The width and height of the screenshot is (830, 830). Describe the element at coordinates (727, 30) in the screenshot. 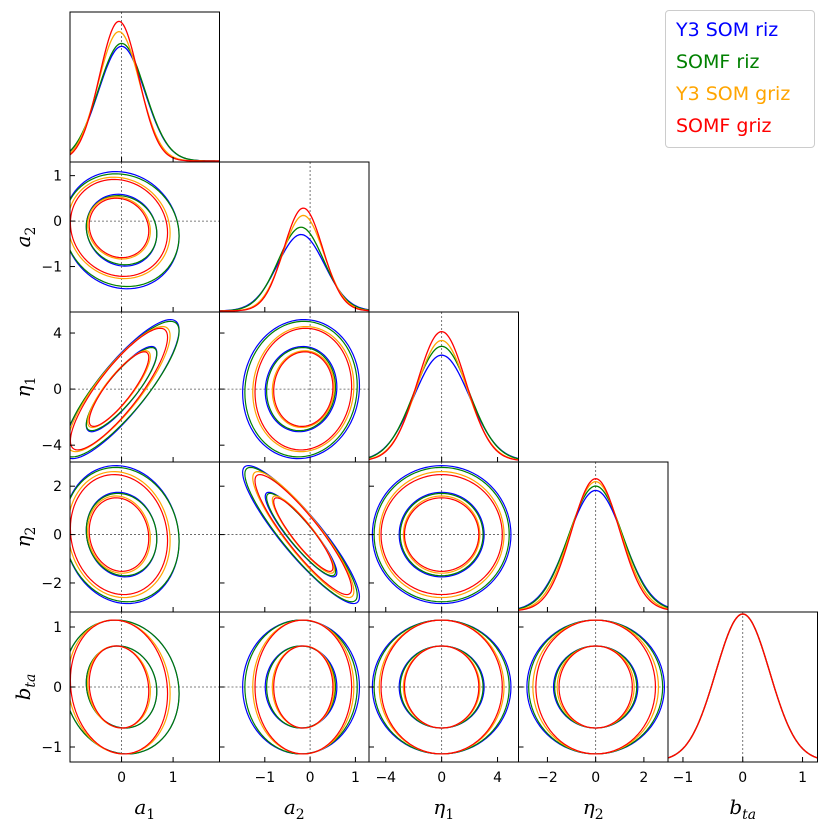

I see `legend-entry-0: Y3 SOM riz` at that location.